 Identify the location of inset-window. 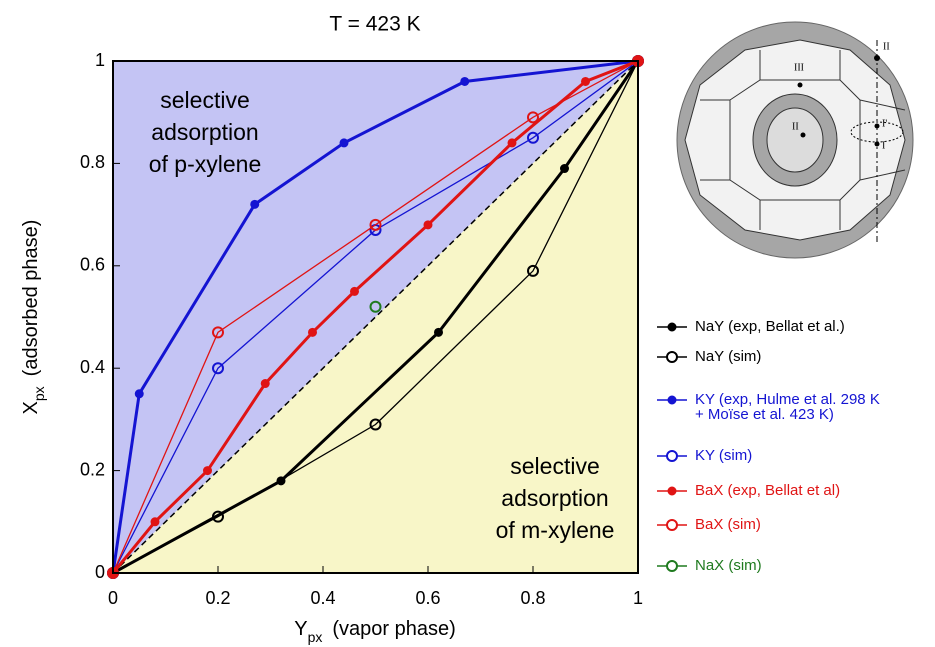
(795, 140).